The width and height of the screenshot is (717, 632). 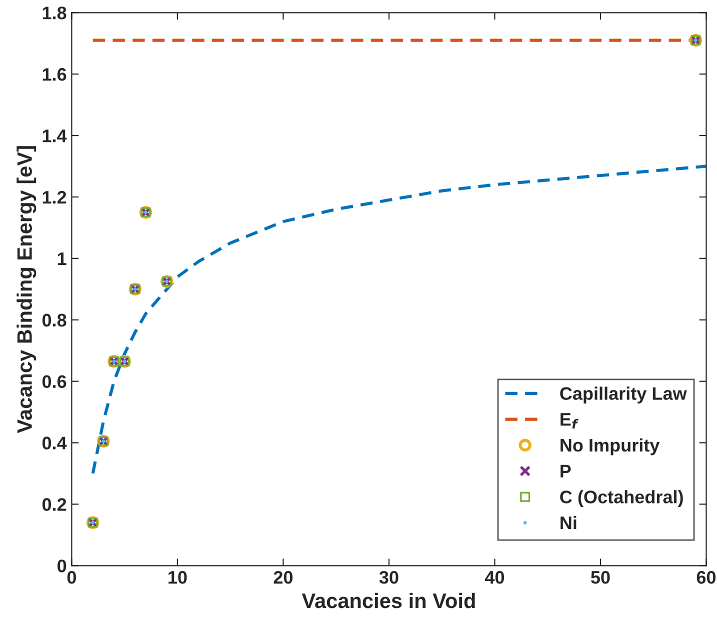 What do you see at coordinates (610, 447) in the screenshot?
I see `legend-label: No Impurity` at bounding box center [610, 447].